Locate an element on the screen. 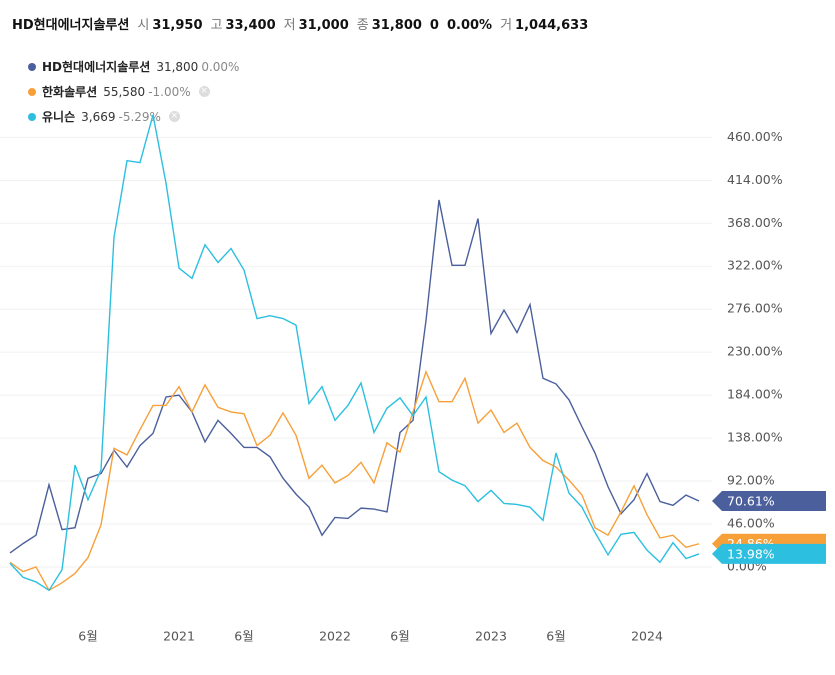 The width and height of the screenshot is (835, 675). last-value-label: 13.98% is located at coordinates (751, 553).